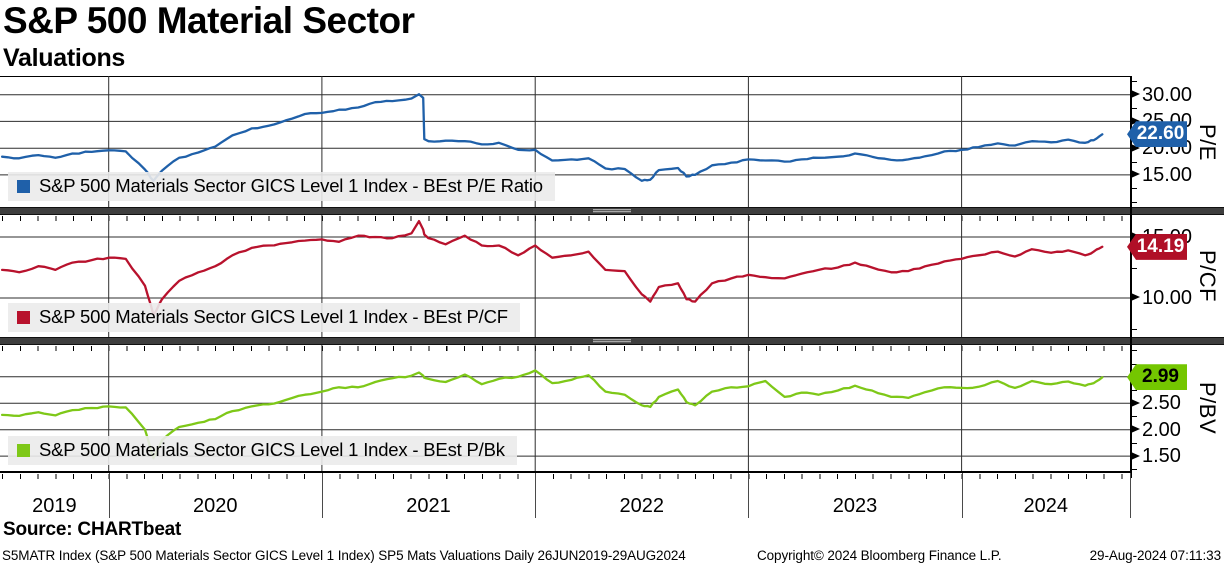 Image resolution: width=1224 pixels, height=566 pixels. What do you see at coordinates (1157, 246) in the screenshot?
I see `last-value-badge-pcf: 14.19` at bounding box center [1157, 246].